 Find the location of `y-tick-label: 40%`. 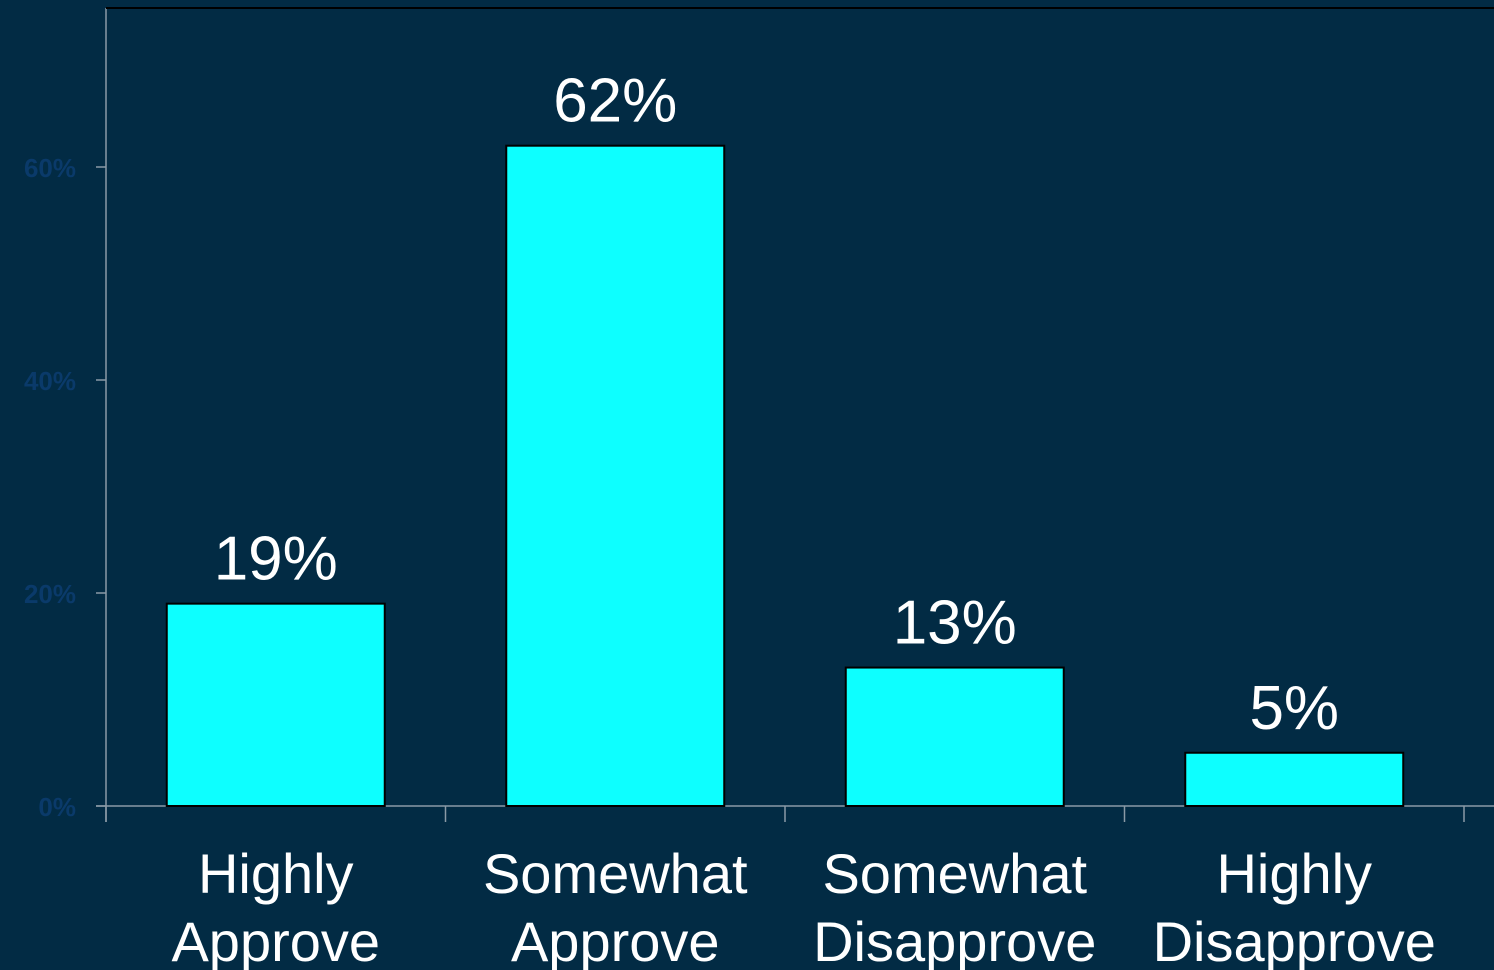

y-tick-label: 40% is located at coordinates (50, 381).